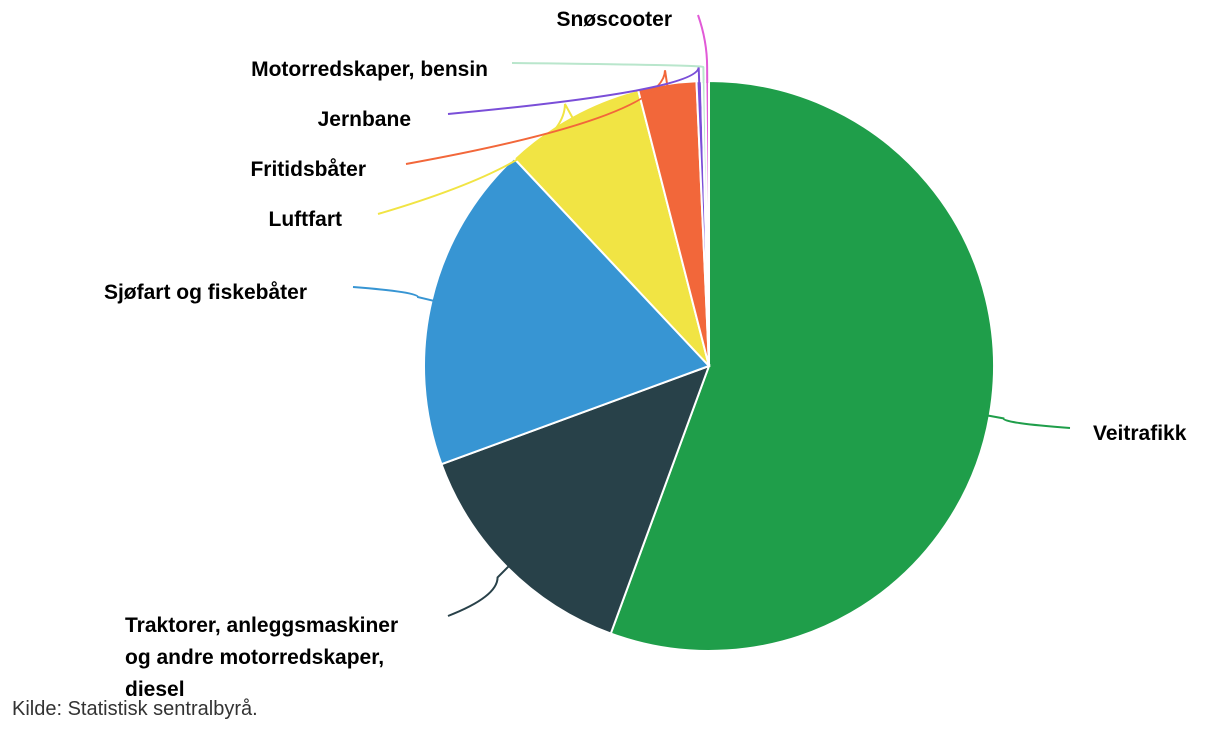  What do you see at coordinates (369, 69) in the screenshot?
I see `slice-label: Motorredskaper, bensin` at bounding box center [369, 69].